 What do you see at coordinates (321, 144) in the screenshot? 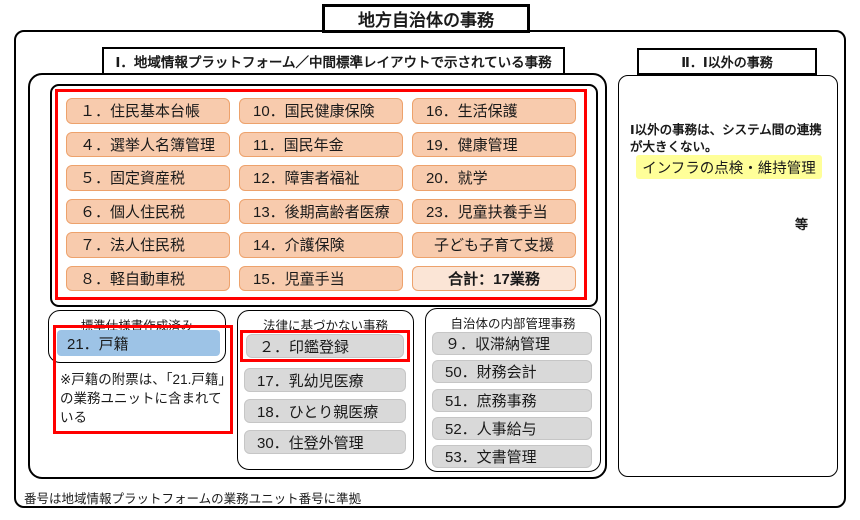
I see `task-item-11: 11．国民年金` at bounding box center [321, 144].